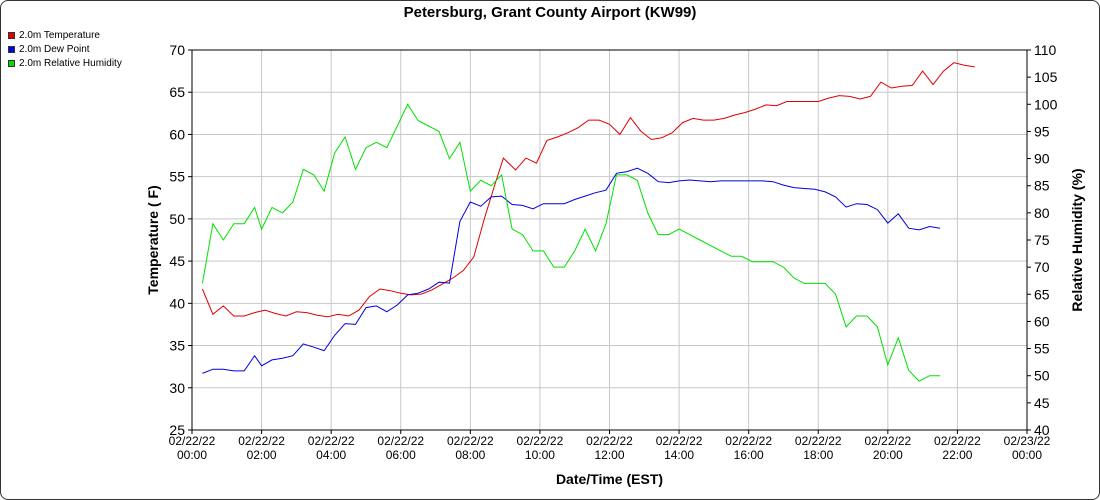  I want to click on y-tick-label-right: 80, so click(1042, 213).